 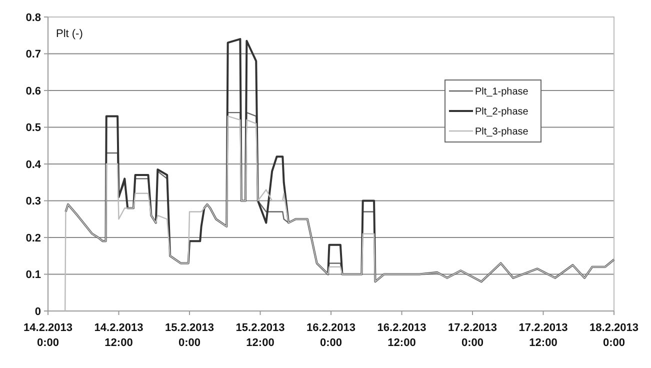 What do you see at coordinates (37, 312) in the screenshot?
I see `y-tick-label: 0` at bounding box center [37, 312].